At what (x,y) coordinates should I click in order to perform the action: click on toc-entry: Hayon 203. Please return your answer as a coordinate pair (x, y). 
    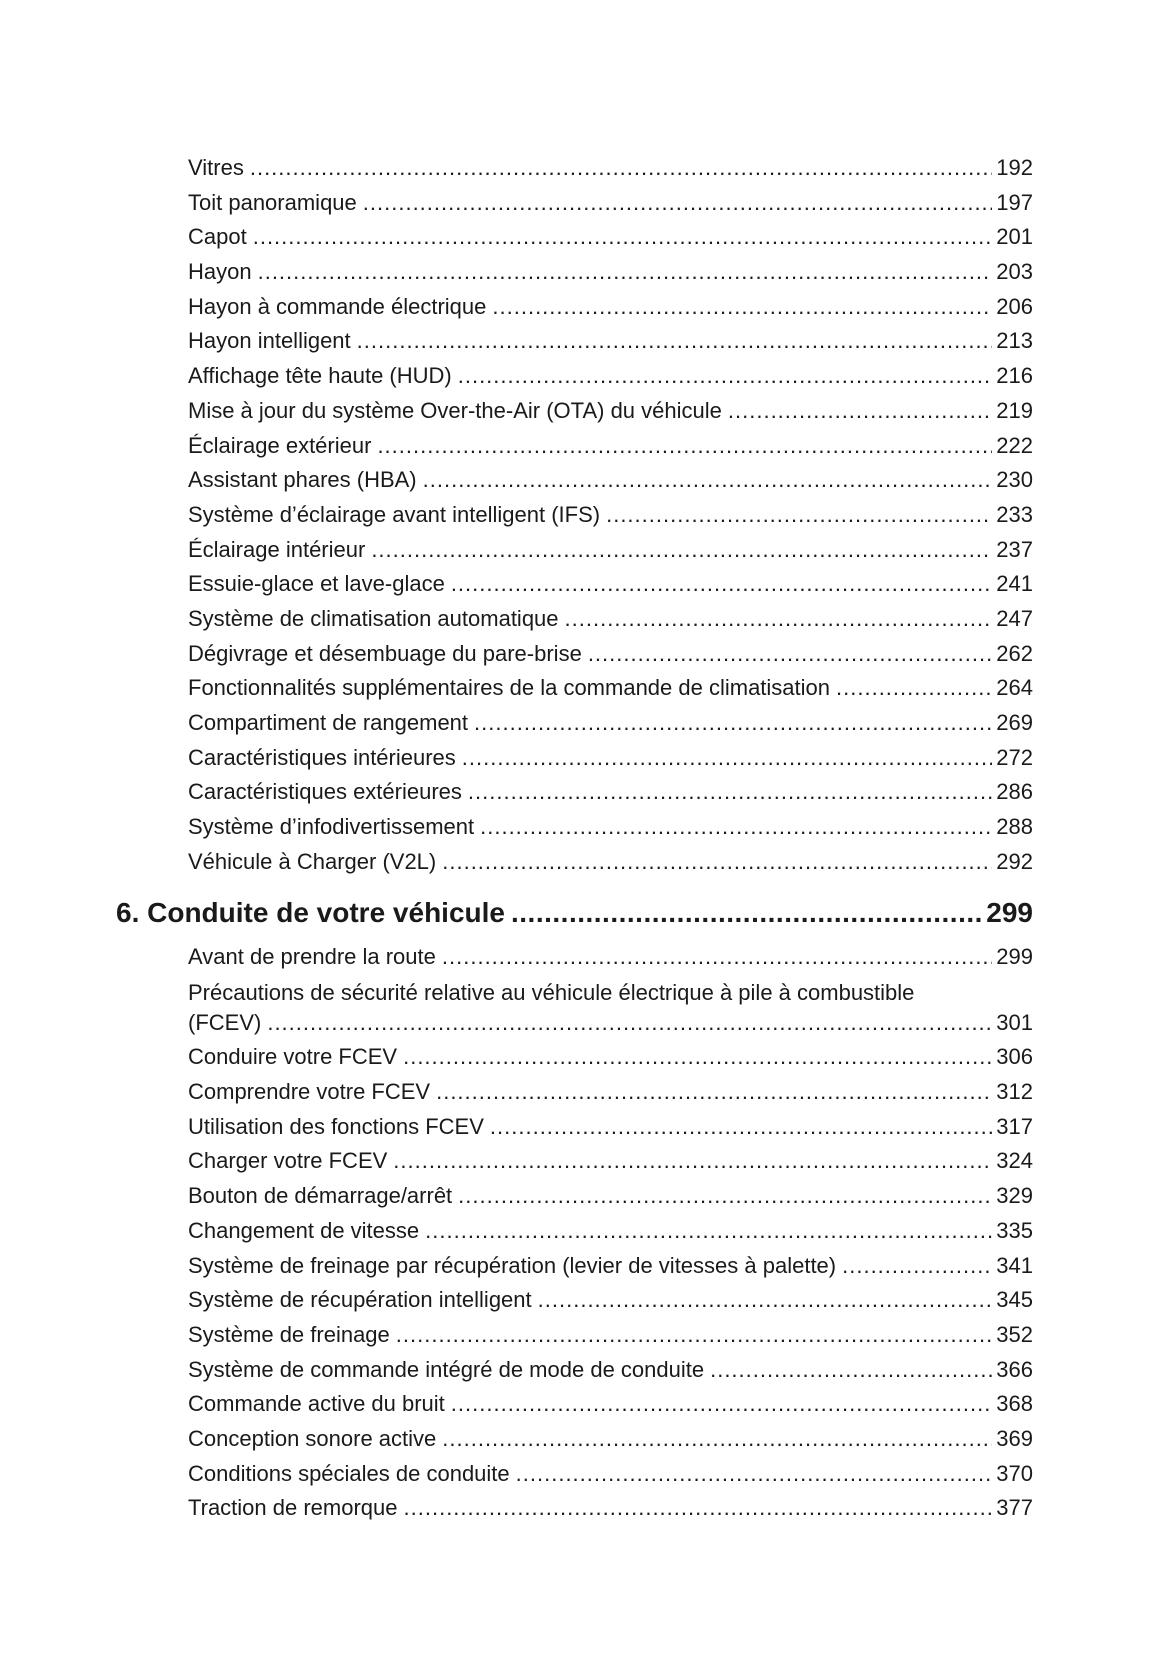
    Looking at the image, I should click on (610, 272).